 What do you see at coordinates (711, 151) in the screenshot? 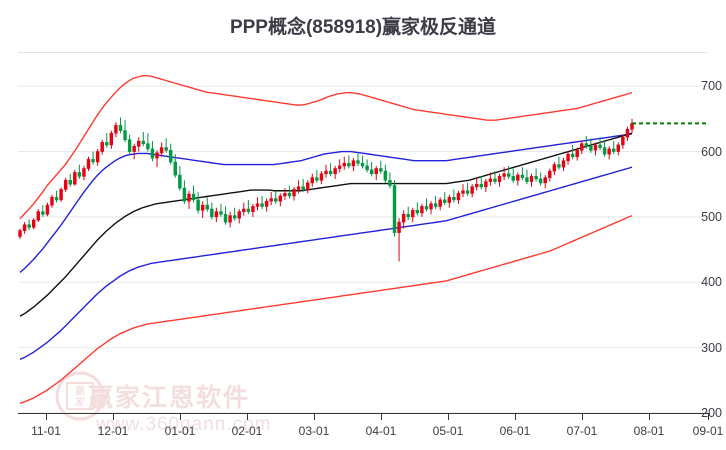
I see `y-axis-tick-label: 600` at bounding box center [711, 151].